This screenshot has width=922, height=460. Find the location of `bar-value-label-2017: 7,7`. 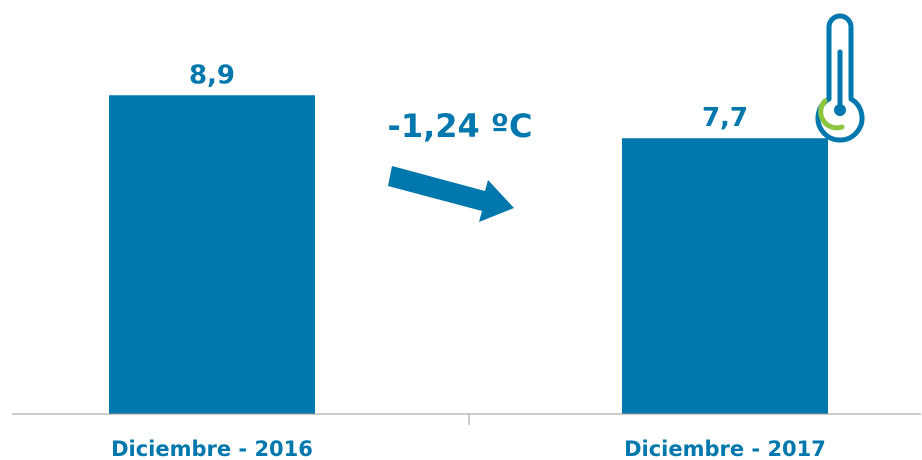

bar-value-label-2017: 7,7 is located at coordinates (725, 118).